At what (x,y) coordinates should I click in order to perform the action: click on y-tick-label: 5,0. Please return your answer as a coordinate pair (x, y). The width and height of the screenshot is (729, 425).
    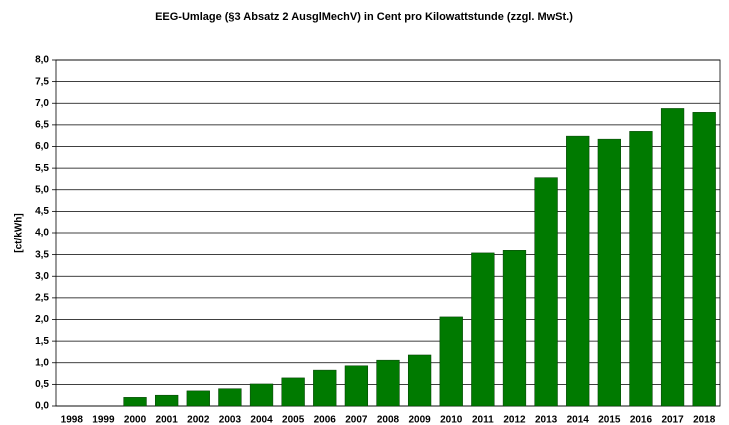
    Looking at the image, I should click on (42, 189).